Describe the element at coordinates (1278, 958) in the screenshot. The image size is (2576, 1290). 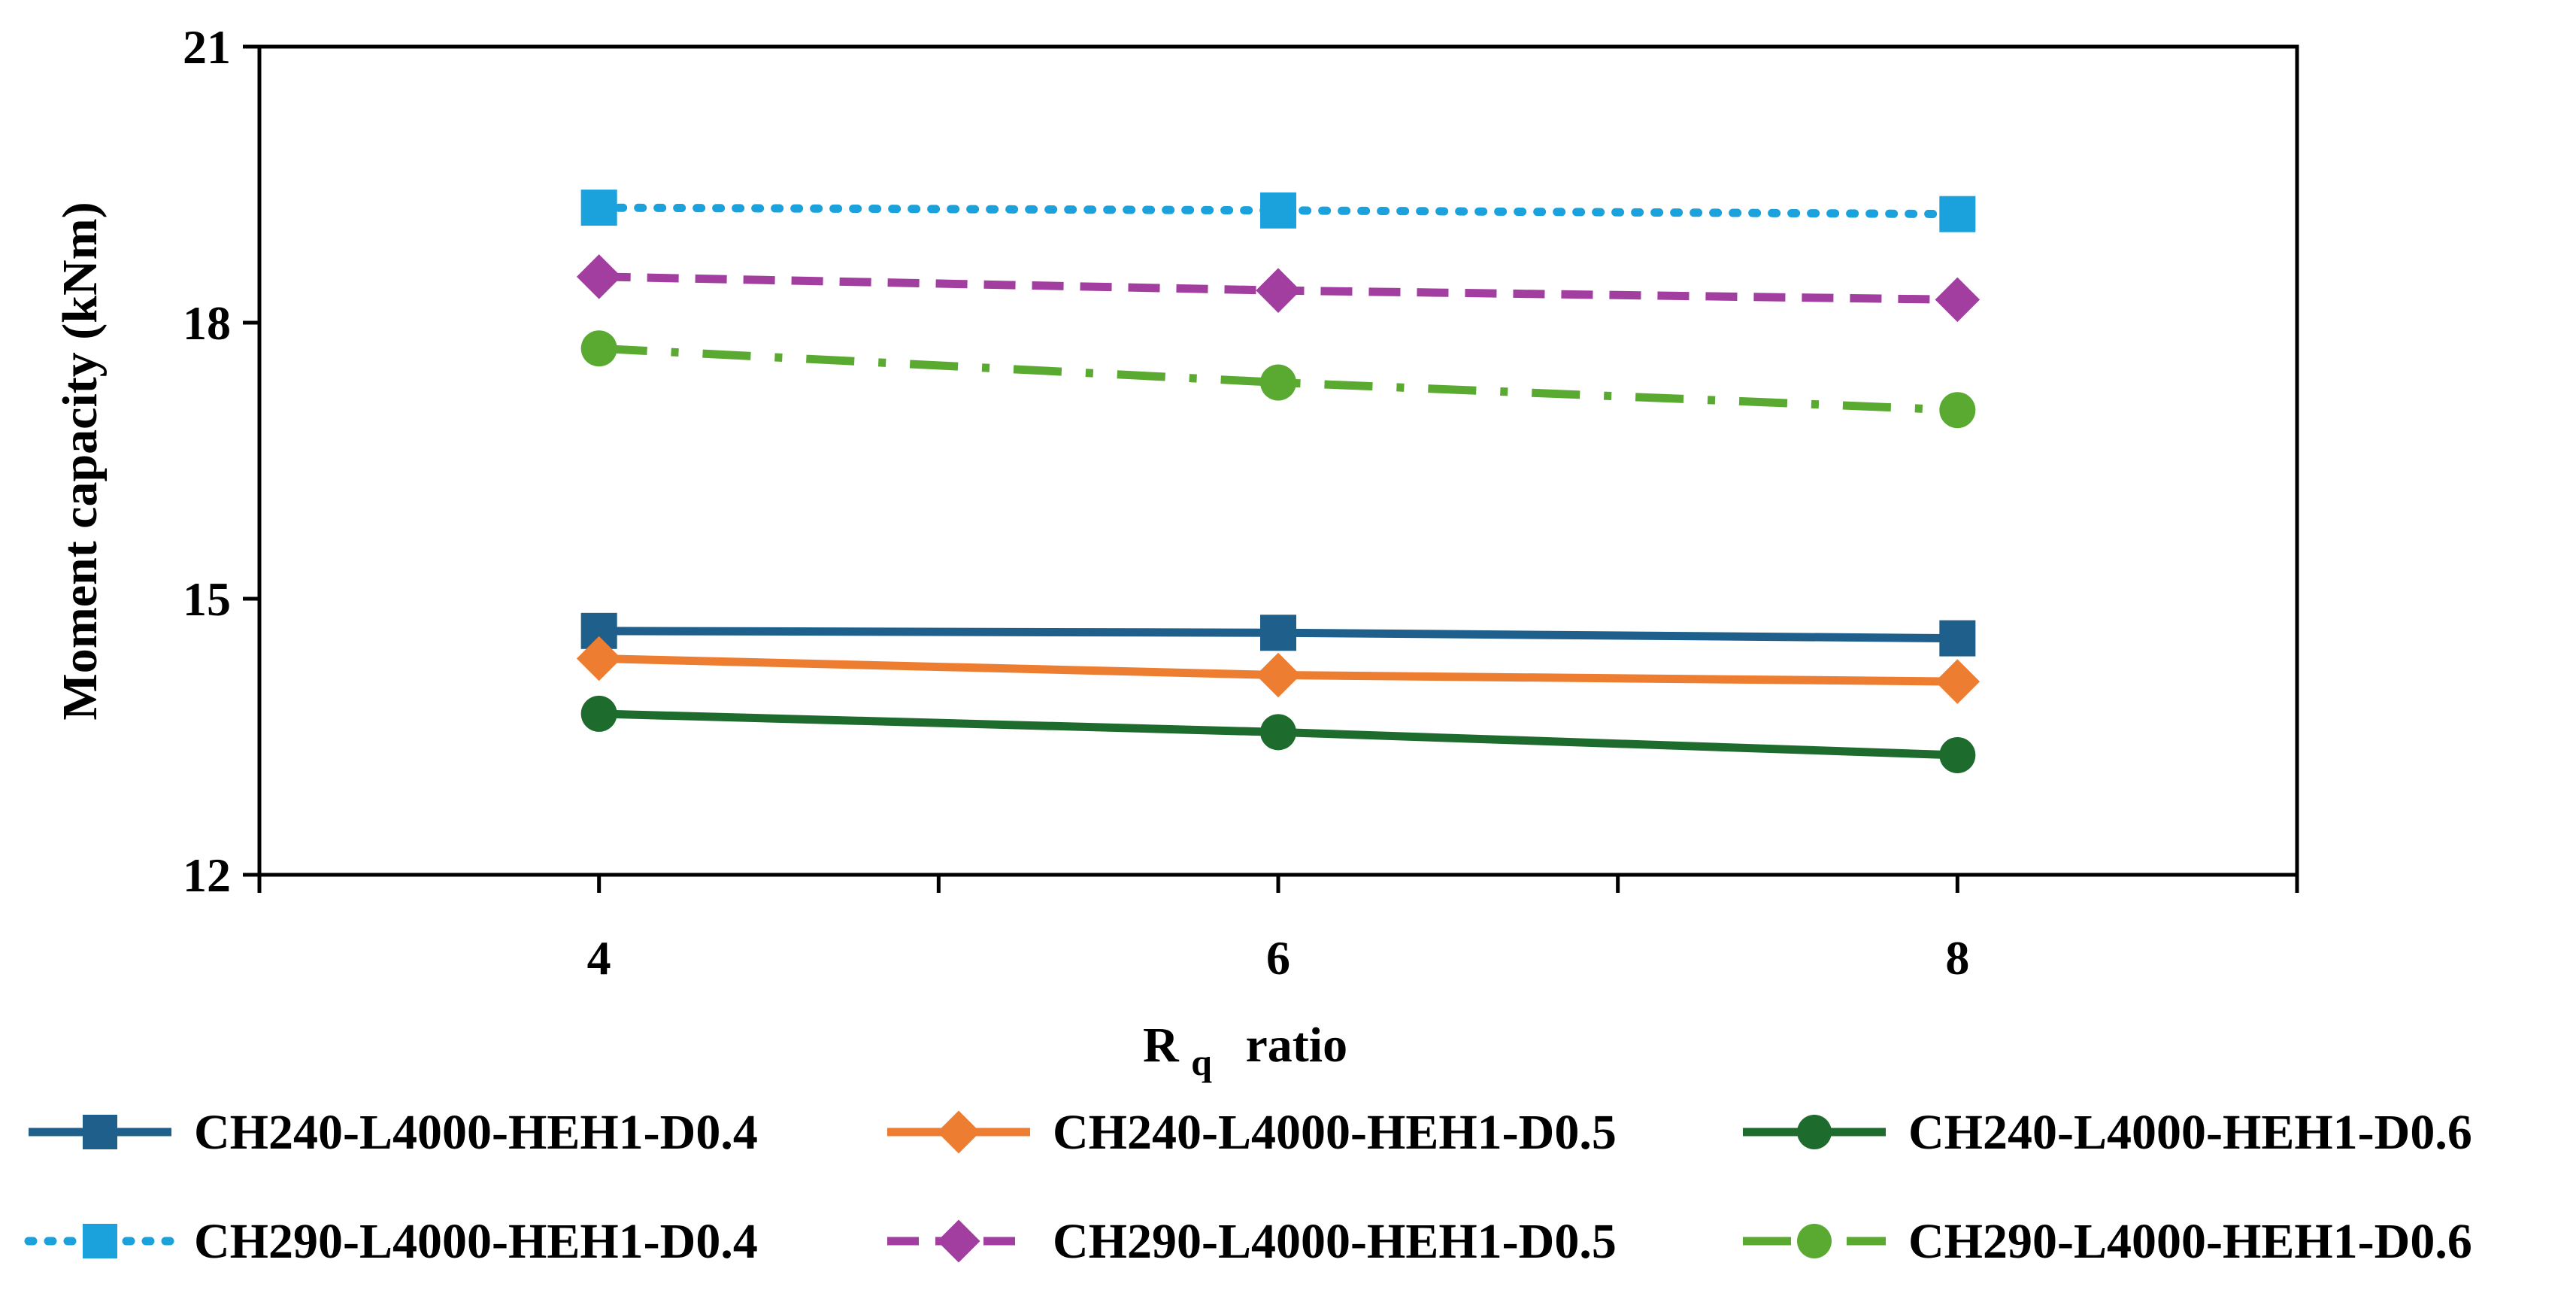
I see `x-tick-label: 6` at that location.